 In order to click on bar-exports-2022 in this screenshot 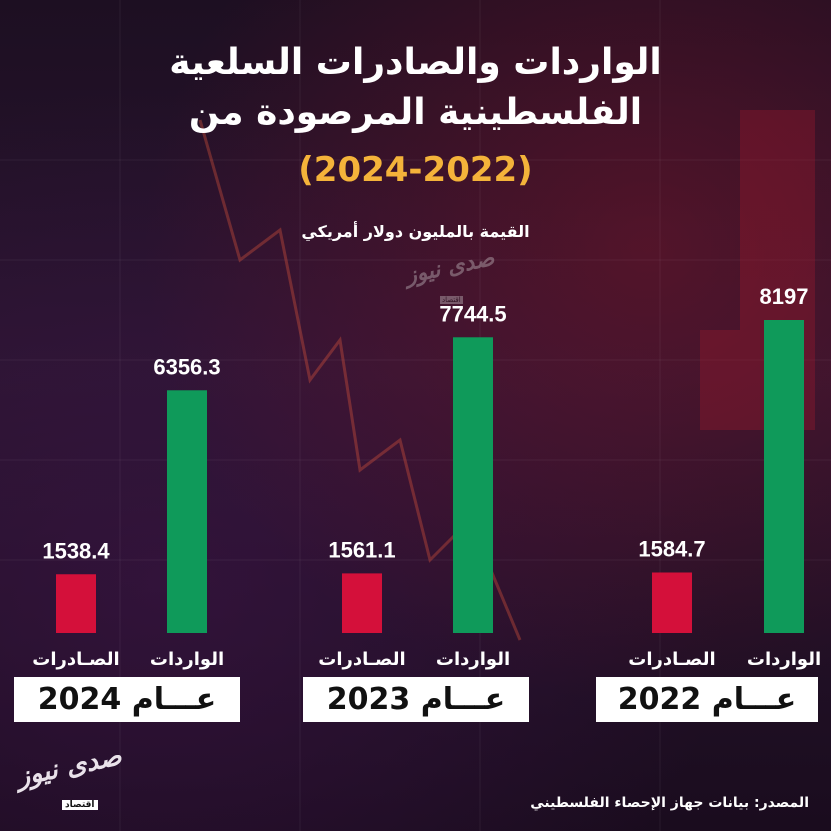, I will do `click(672, 602)`.